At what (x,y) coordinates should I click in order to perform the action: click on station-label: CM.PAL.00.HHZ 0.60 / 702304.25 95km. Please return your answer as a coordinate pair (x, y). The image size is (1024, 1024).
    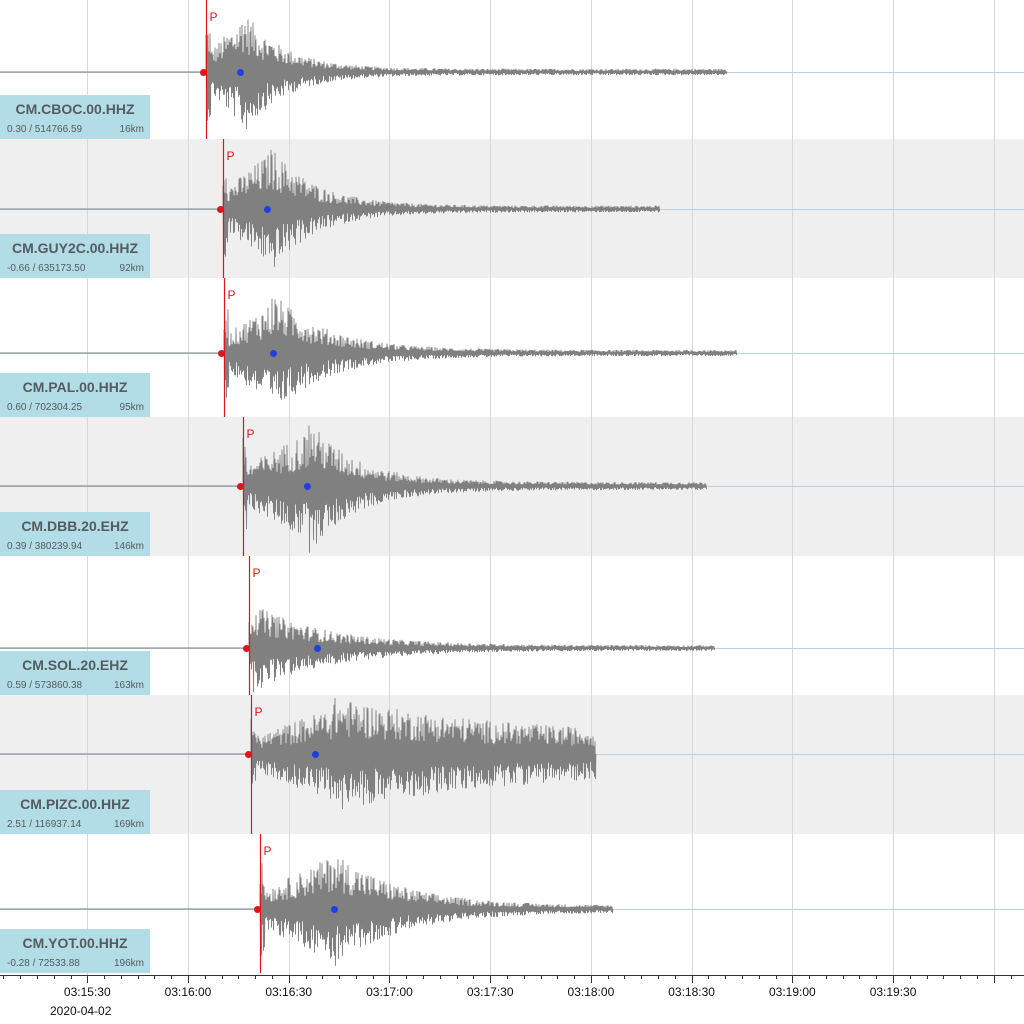
    Looking at the image, I should click on (75, 395).